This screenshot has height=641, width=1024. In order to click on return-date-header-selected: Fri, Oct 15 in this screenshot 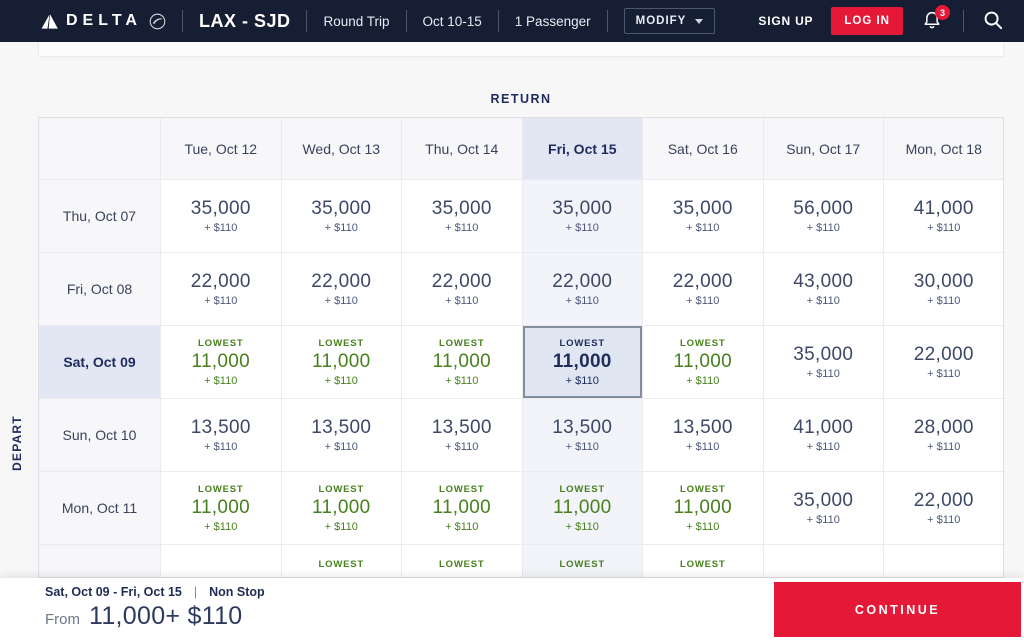, I will do `click(582, 149)`.